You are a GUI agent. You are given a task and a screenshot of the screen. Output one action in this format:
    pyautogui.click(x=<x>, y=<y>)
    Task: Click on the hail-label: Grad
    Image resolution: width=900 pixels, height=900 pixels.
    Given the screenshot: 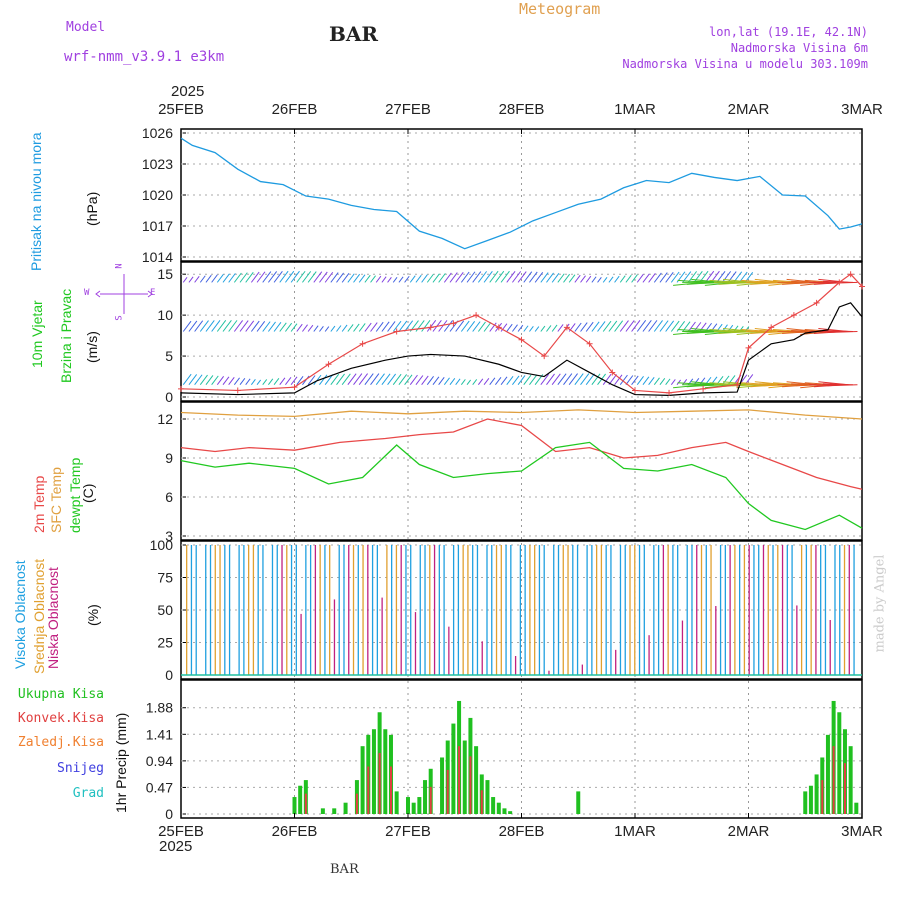 What is the action you would take?
    pyautogui.click(x=88, y=793)
    